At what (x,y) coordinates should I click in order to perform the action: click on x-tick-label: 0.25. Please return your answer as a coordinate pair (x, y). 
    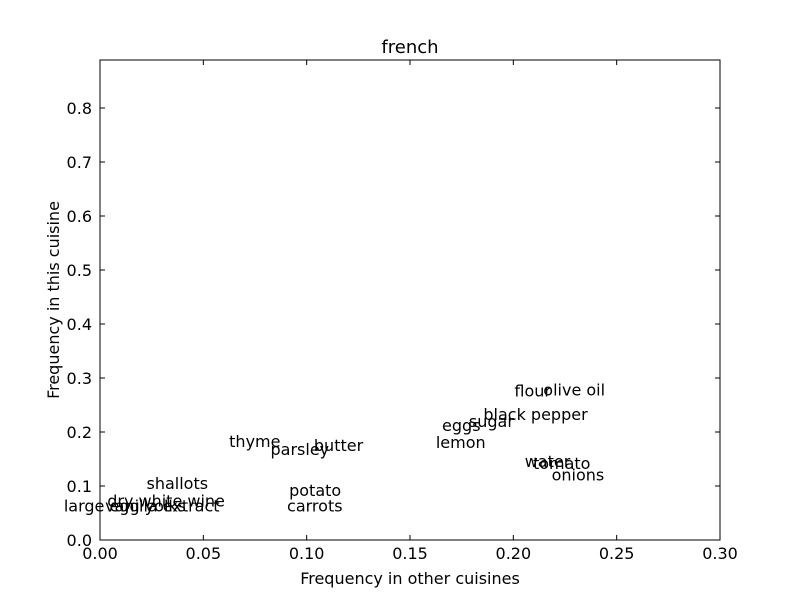
    Looking at the image, I should click on (617, 553).